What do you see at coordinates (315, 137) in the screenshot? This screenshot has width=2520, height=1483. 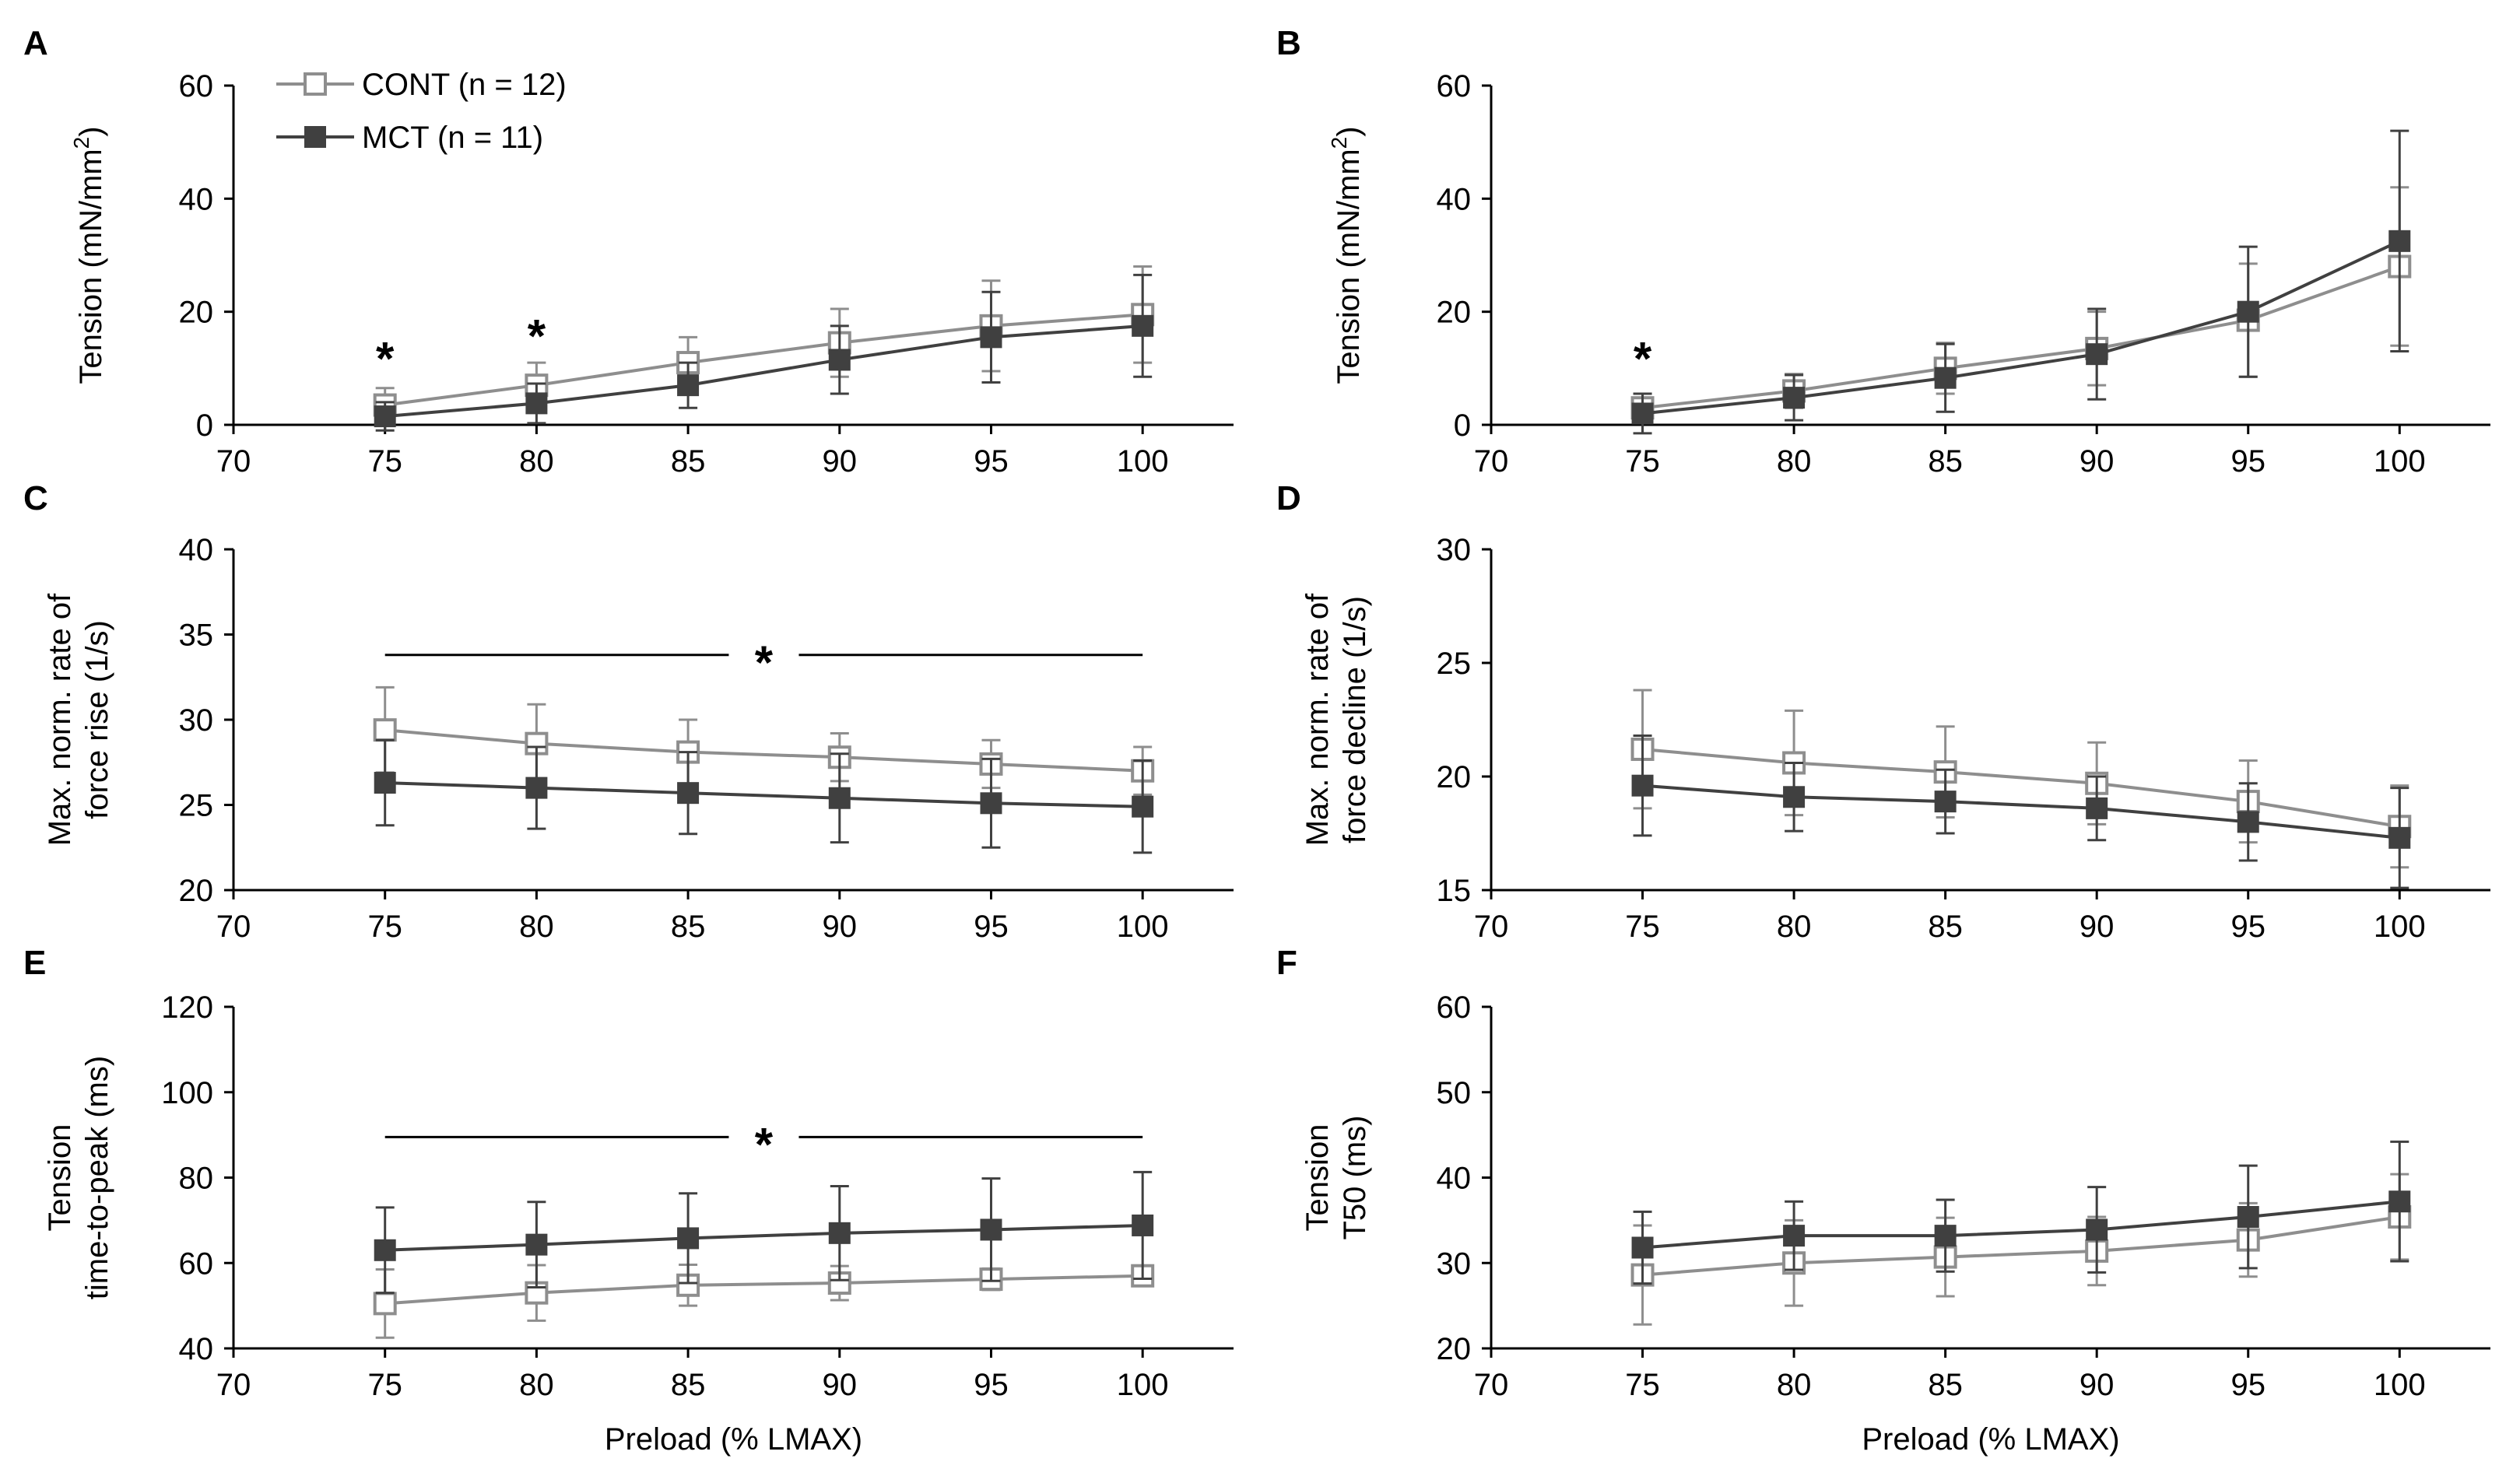 I see `legend-marker-filled` at bounding box center [315, 137].